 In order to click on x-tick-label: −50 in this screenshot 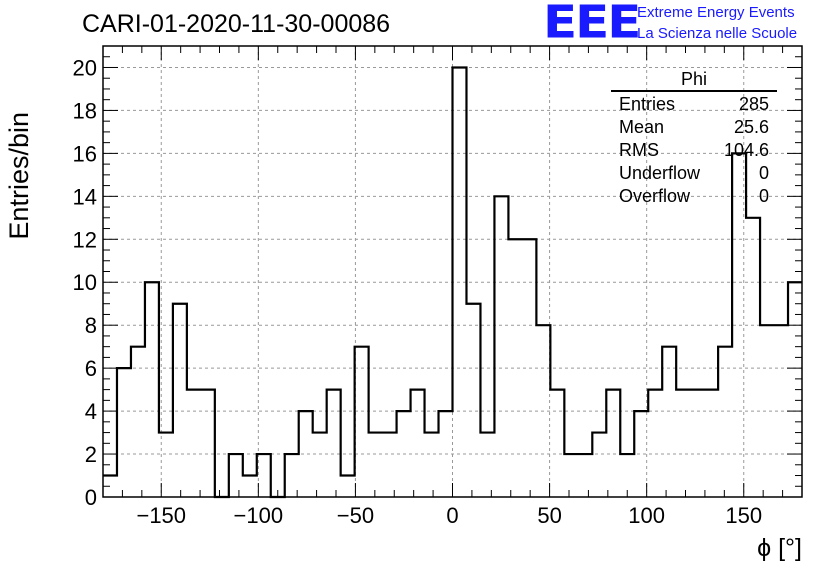, I will do `click(355, 515)`.